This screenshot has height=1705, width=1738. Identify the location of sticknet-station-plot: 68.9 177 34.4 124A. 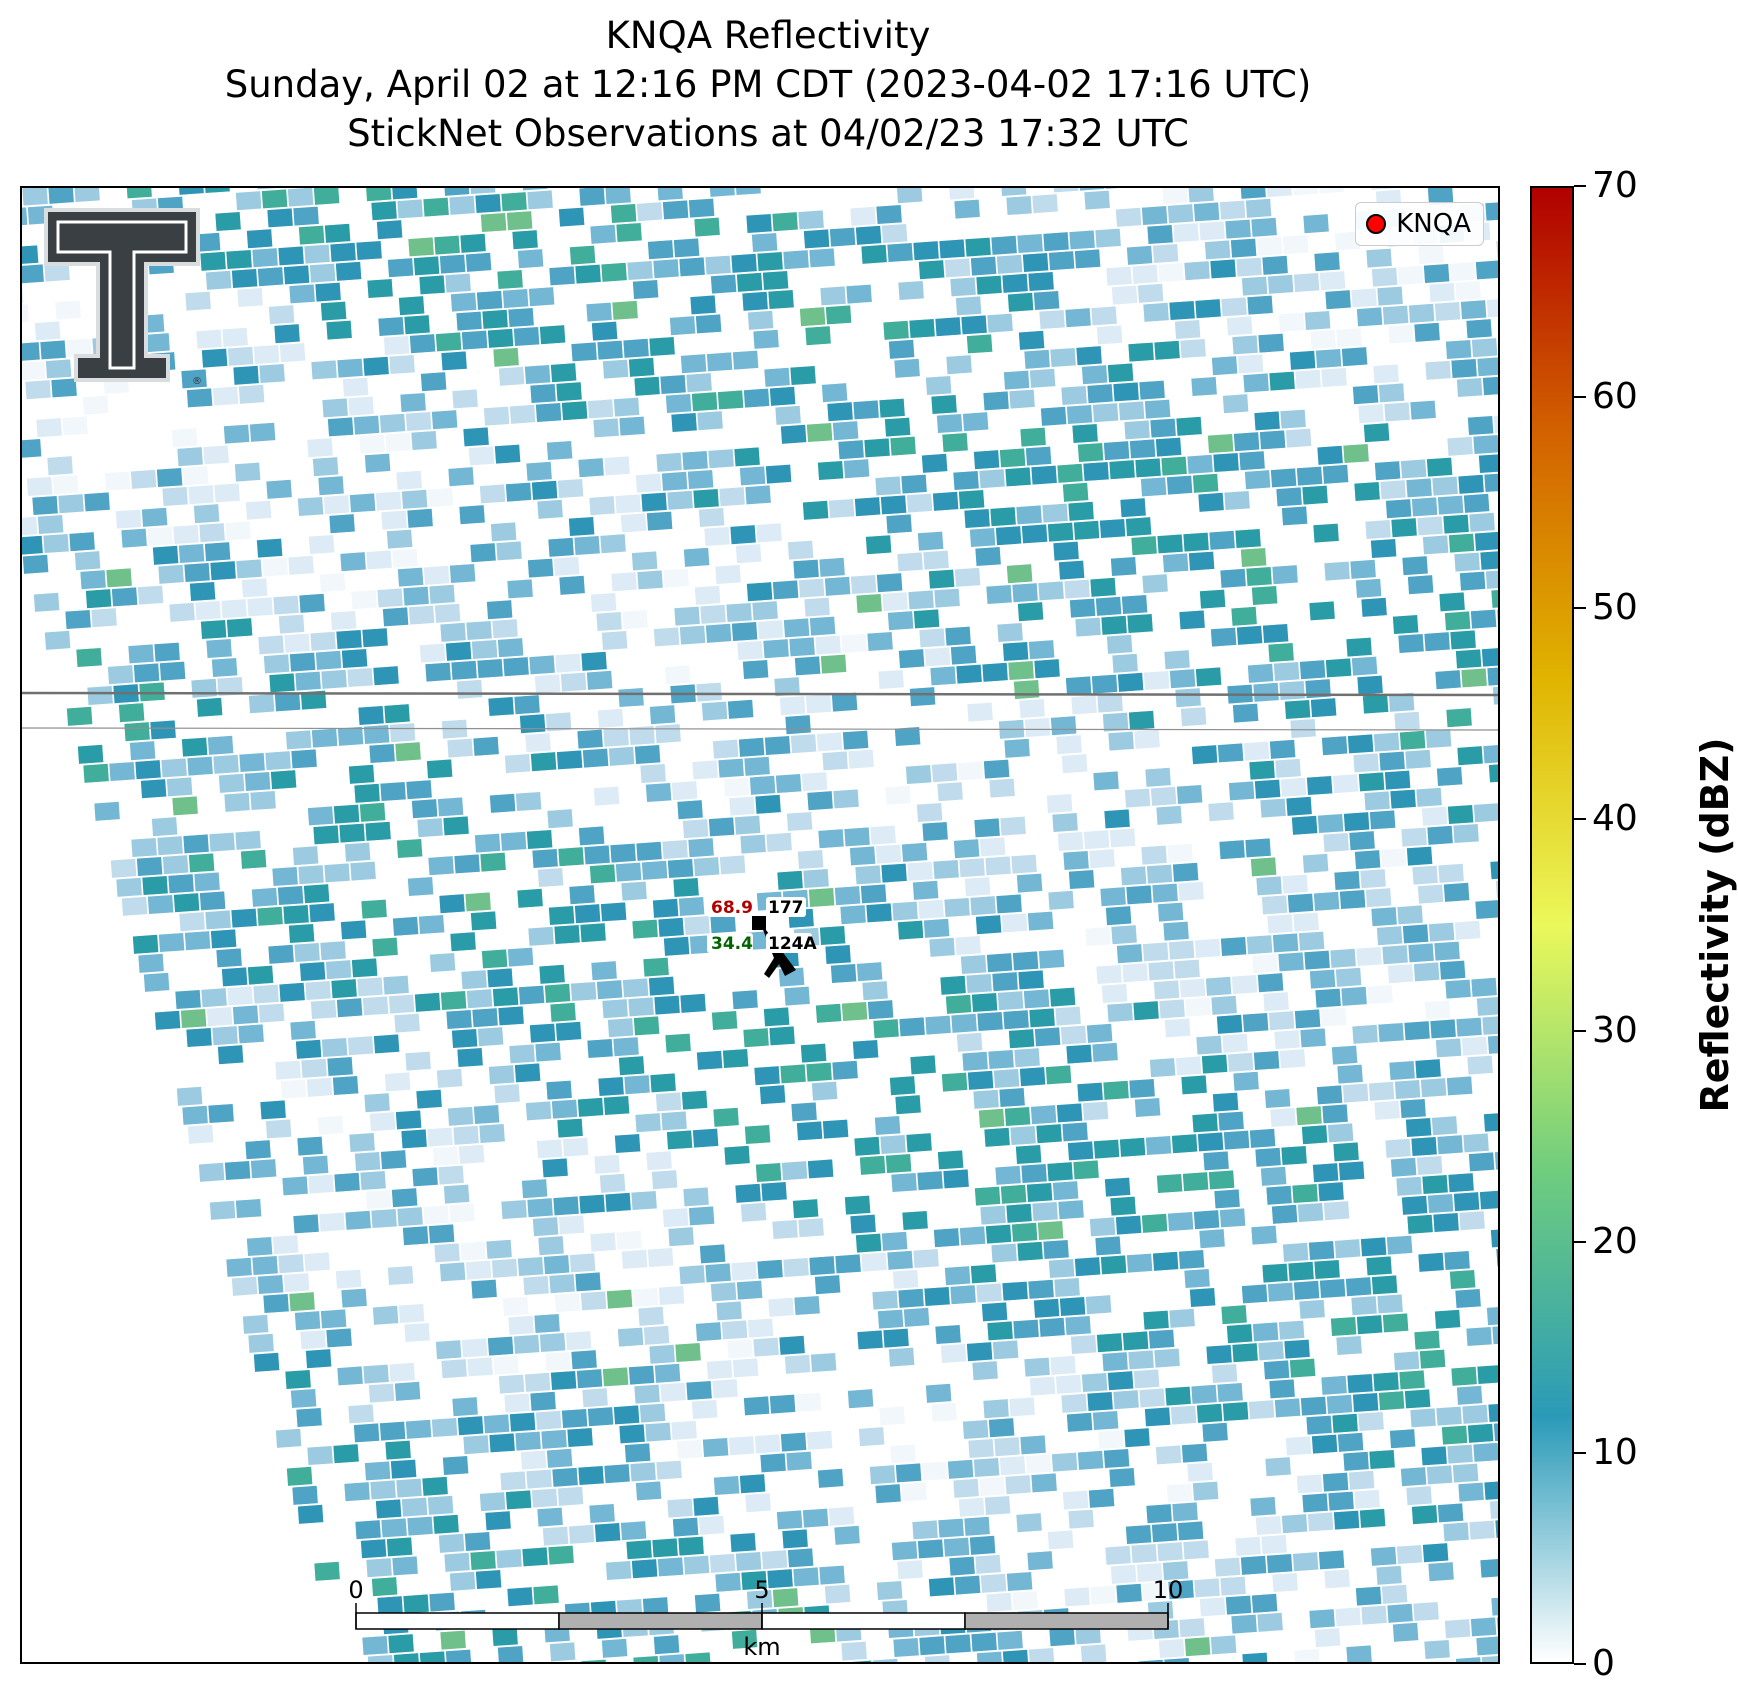
(762, 937).